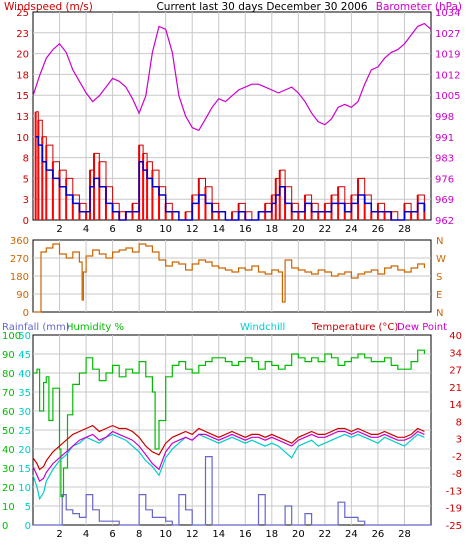 This screenshot has height=556, width=466. What do you see at coordinates (22, 117) in the screenshot?
I see `windspeed-tick-label: 13` at bounding box center [22, 117].